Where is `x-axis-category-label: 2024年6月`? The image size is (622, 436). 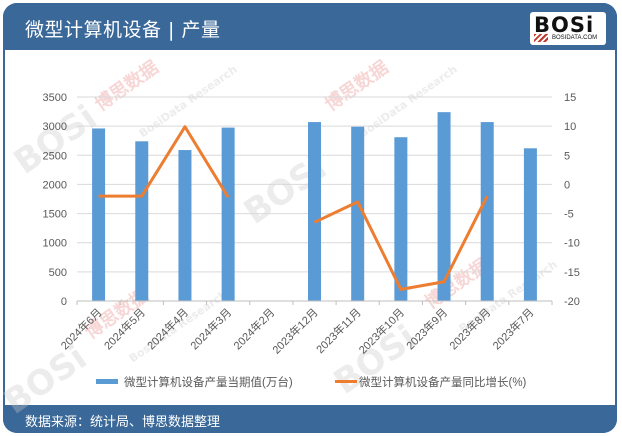 x-axis-category-label: 2024年6月 is located at coordinates (81, 328).